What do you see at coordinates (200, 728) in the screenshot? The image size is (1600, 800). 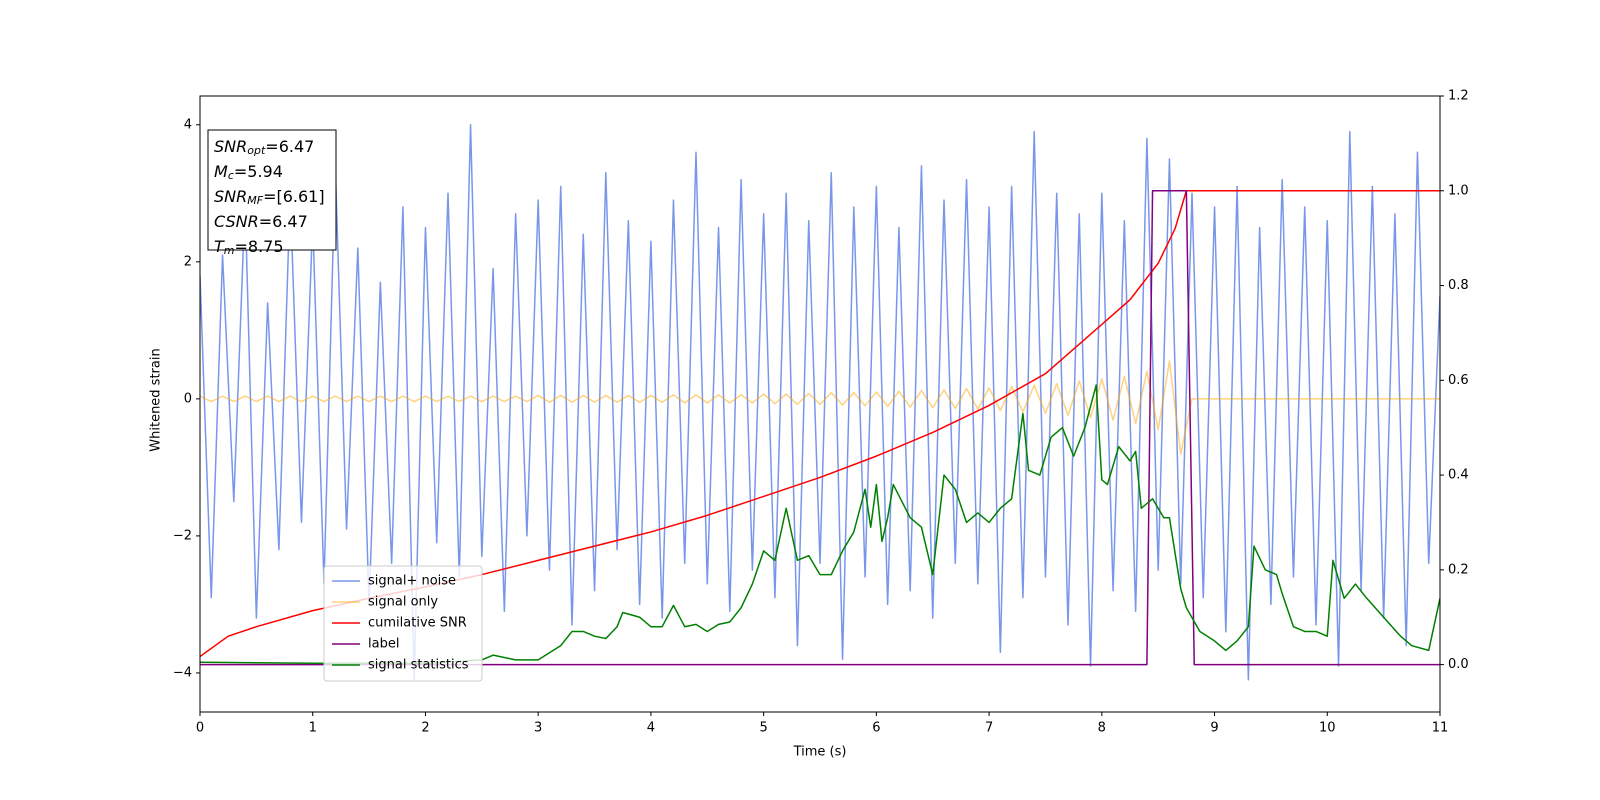 I see `x-tick-label: 0` at bounding box center [200, 728].